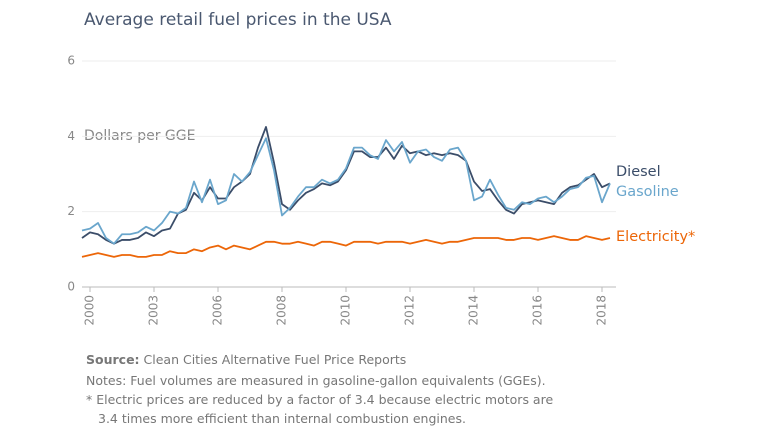  Describe the element at coordinates (538, 310) in the screenshot. I see `x-tick-label: 2016` at that location.